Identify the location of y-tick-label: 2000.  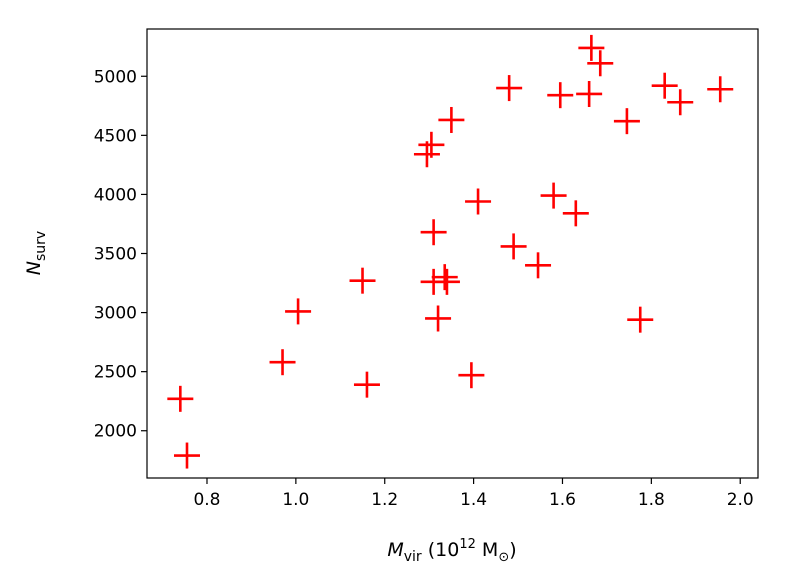
(115, 432).